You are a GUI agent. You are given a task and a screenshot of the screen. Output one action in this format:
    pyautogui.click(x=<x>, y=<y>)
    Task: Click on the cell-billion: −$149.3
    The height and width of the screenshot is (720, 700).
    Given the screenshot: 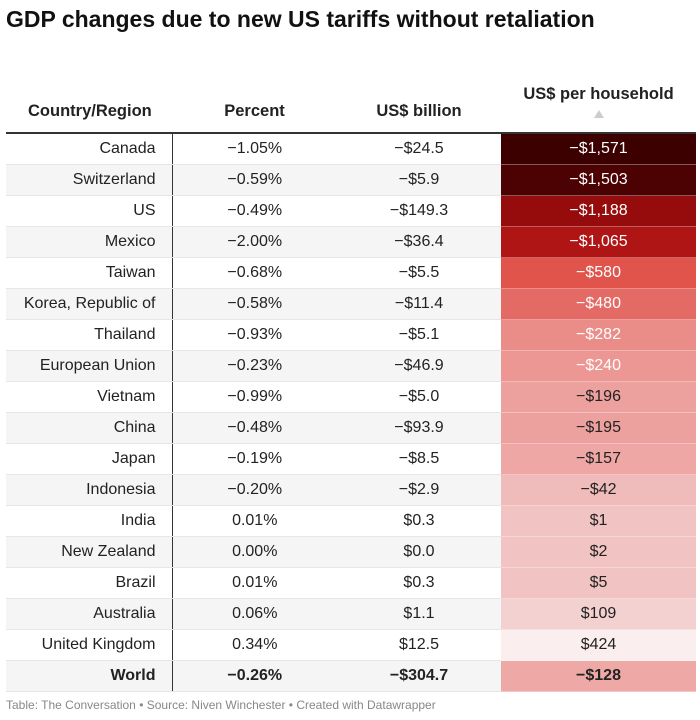 What is the action you would take?
    pyautogui.click(x=419, y=211)
    